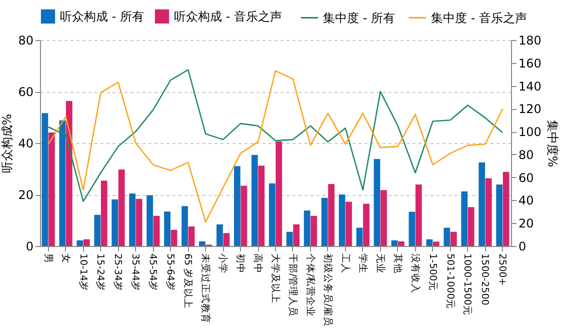  I want to click on y-tick-label: 20, so click(26, 195).